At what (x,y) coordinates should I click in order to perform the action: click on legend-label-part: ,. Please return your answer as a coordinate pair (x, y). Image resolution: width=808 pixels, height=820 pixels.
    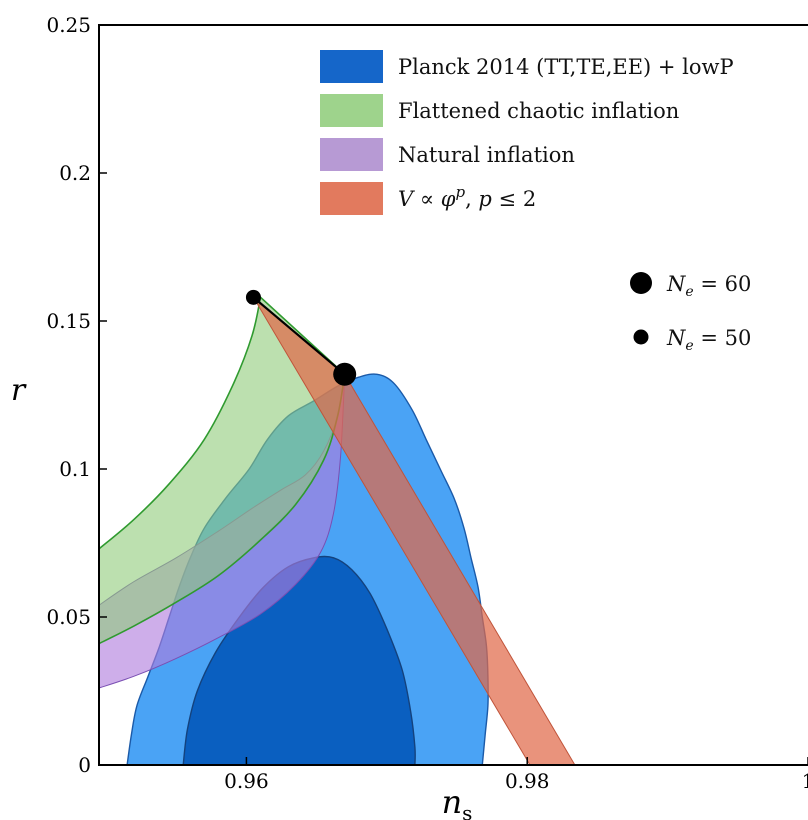
    Looking at the image, I should click on (471, 199).